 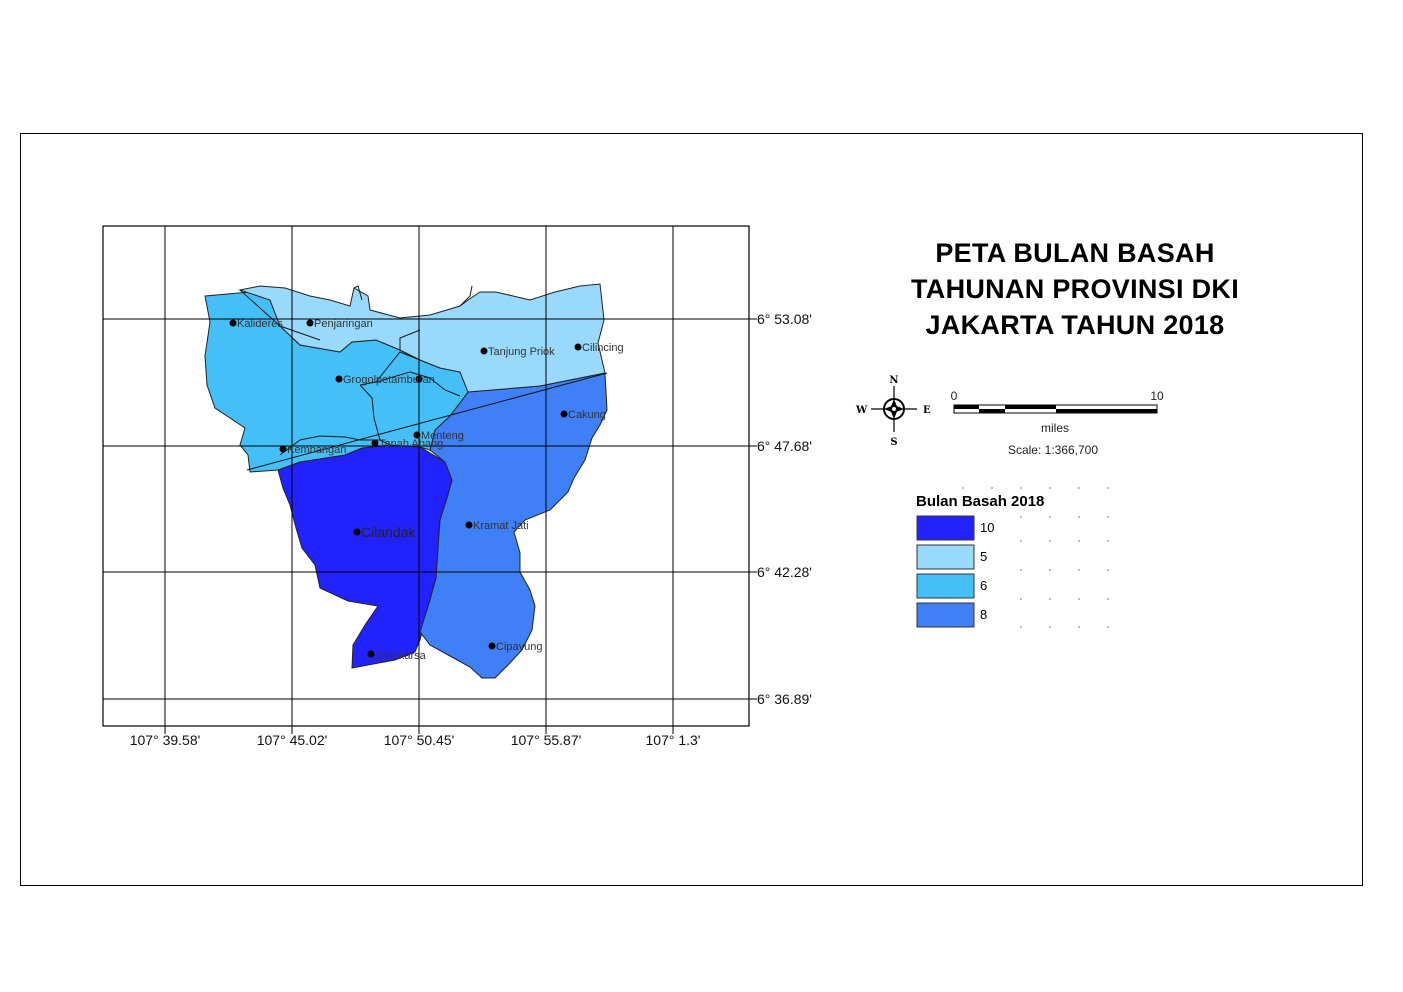 I want to click on compass-west-label: W, so click(x=861, y=410).